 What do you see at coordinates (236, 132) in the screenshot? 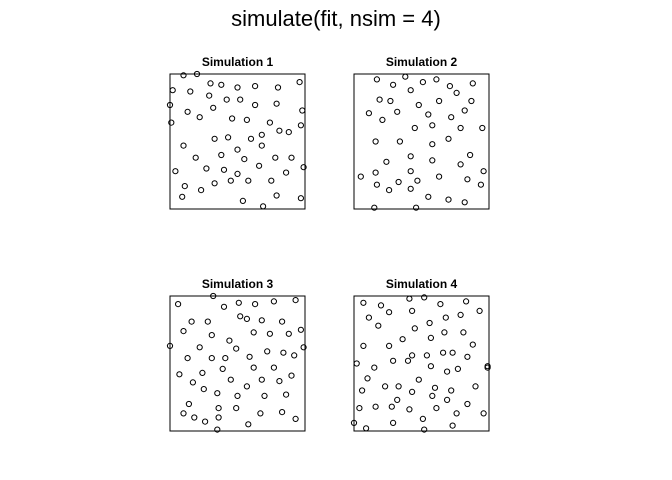
I see `panel-simulation-1: Simulation 1` at bounding box center [236, 132].